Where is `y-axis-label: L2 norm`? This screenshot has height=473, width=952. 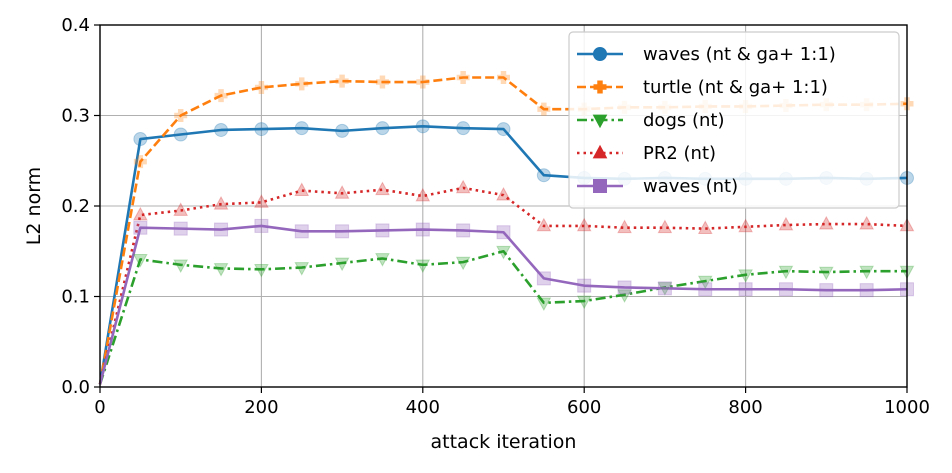
y-axis-label: L2 norm is located at coordinates (34, 206).